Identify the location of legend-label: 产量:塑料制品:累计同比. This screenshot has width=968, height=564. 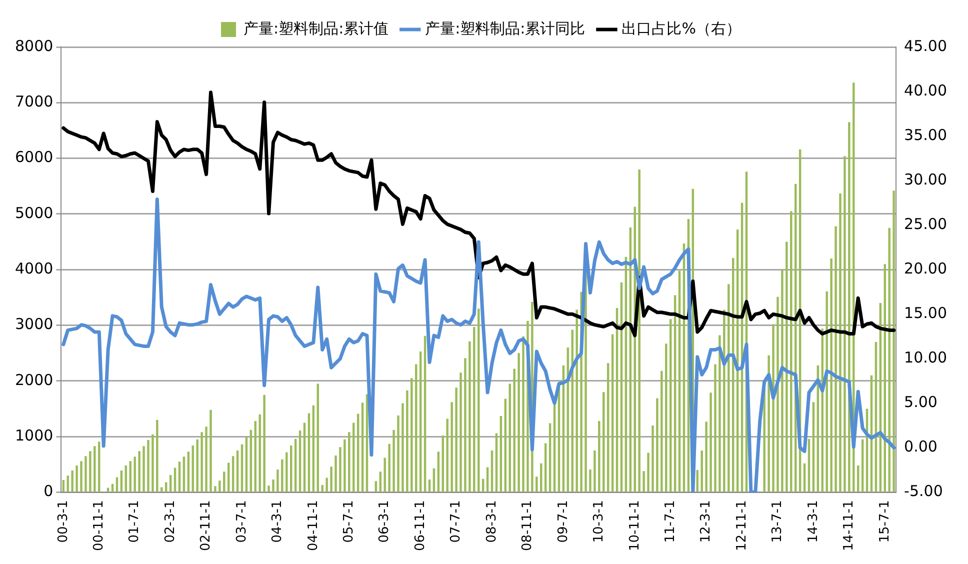
(505, 28).